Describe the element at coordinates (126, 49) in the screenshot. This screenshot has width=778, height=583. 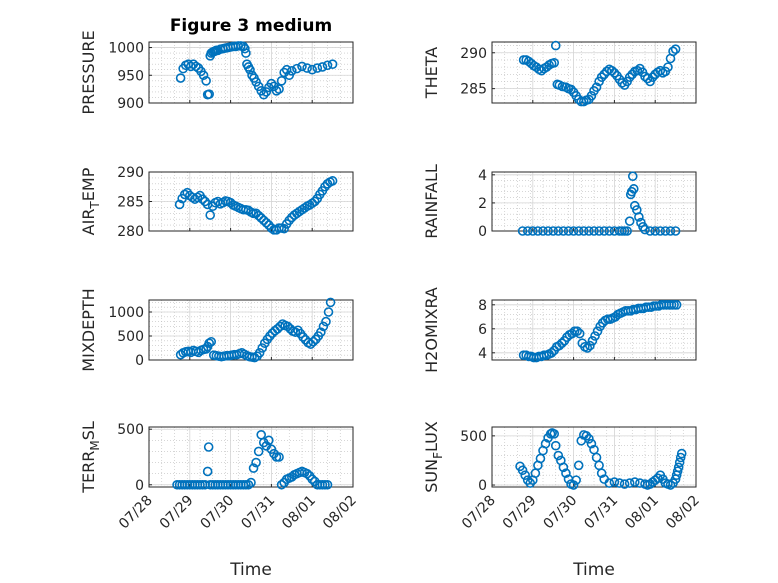
I see `y-tick-label: 1000` at that location.